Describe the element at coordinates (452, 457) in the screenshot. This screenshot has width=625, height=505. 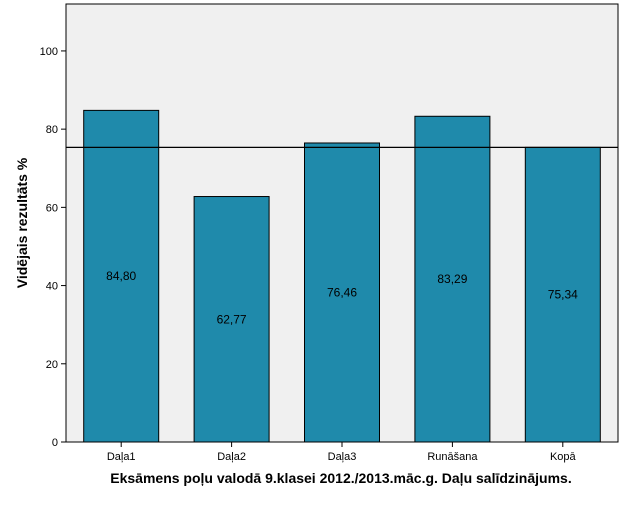
I see `x-tick-label: Runāšana` at that location.